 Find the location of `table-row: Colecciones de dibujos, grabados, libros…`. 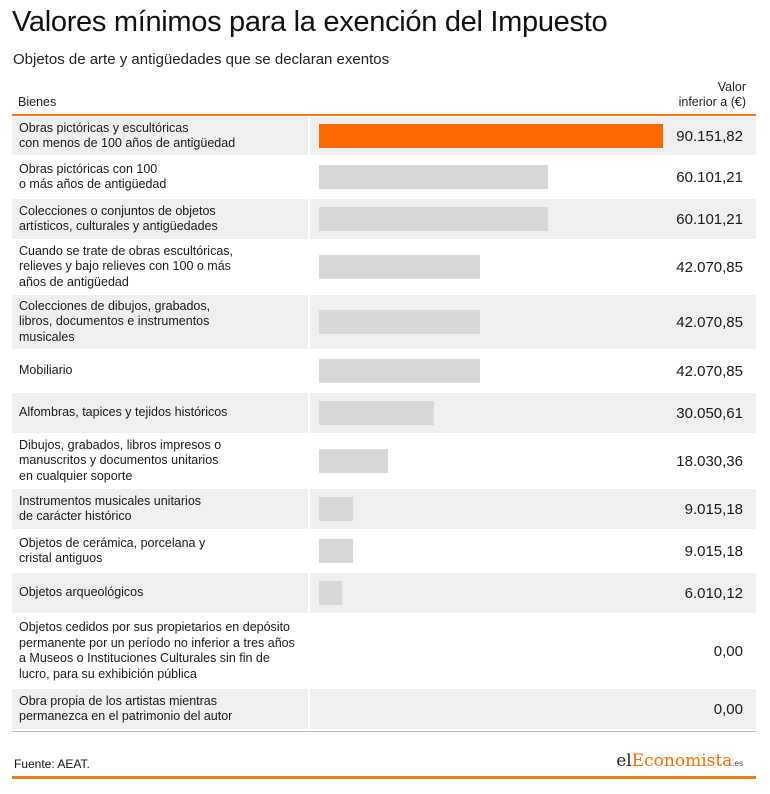

table-row: Colecciones de dibujos, grabados, libros… is located at coordinates (384, 323).